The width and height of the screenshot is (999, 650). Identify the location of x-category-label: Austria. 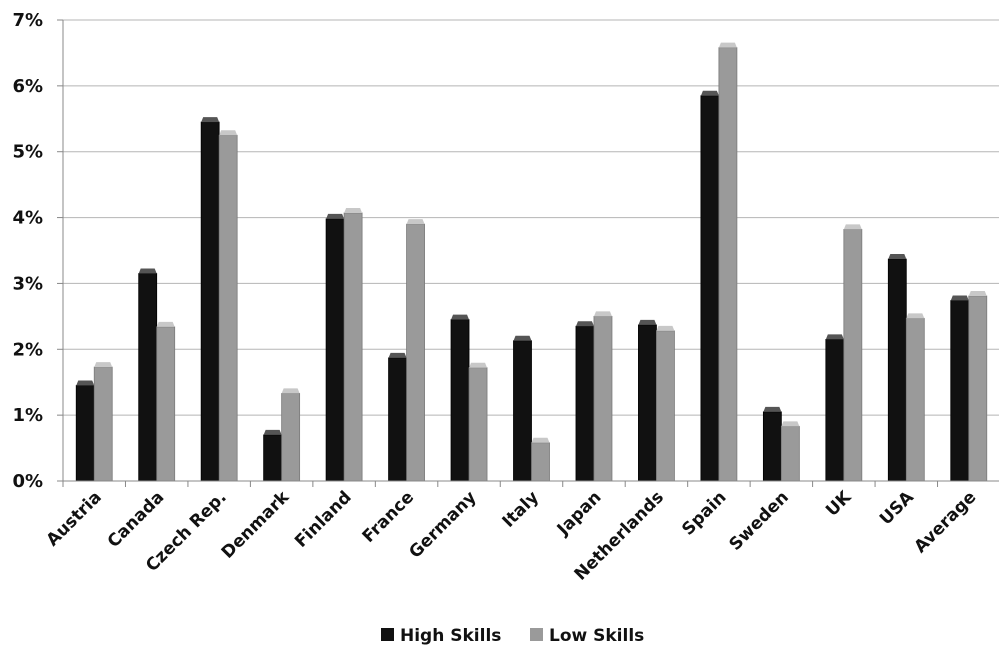
(74, 518).